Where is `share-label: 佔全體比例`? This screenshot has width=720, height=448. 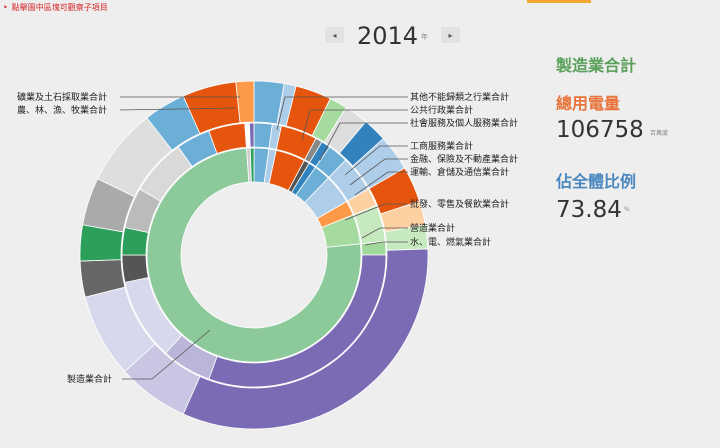
share-label: 佔全體比例 is located at coordinates (596, 181).